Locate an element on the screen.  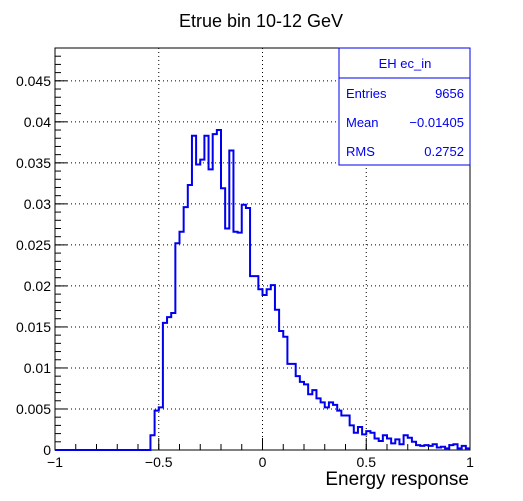
stats-rms-label: RMS is located at coordinates (360, 151).